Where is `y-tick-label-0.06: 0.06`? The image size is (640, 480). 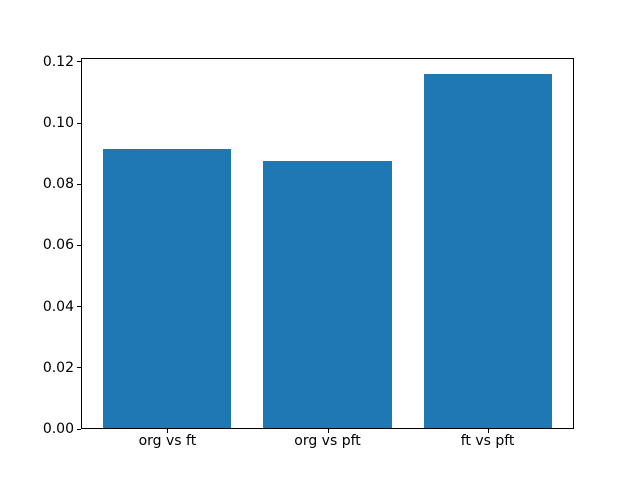 y-tick-label-0.06: 0.06 is located at coordinates (58, 245).